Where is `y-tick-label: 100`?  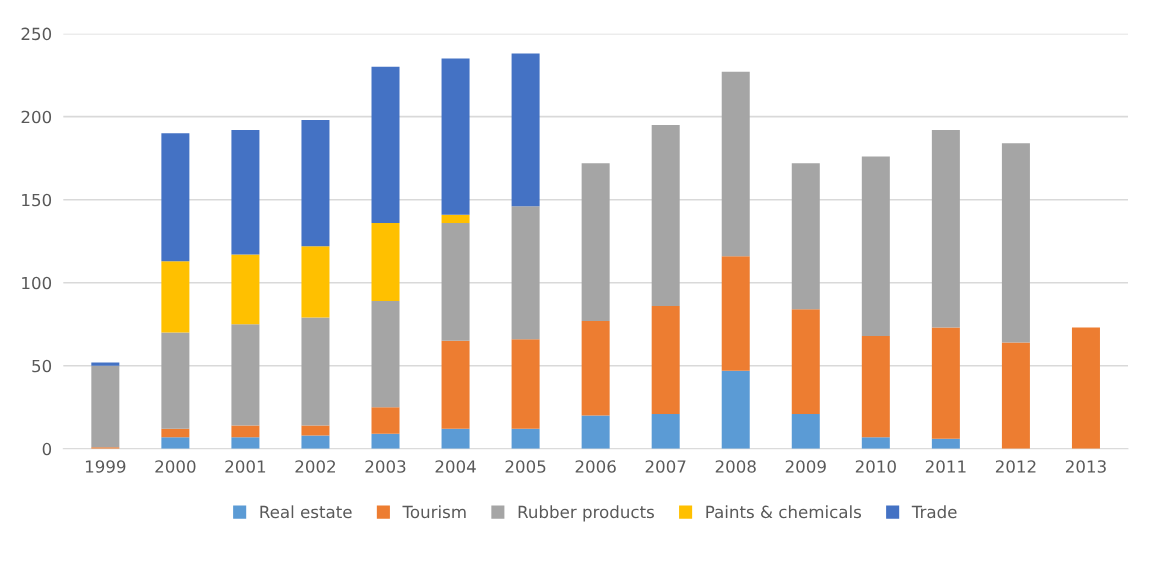 y-tick-label: 100 is located at coordinates (37, 283).